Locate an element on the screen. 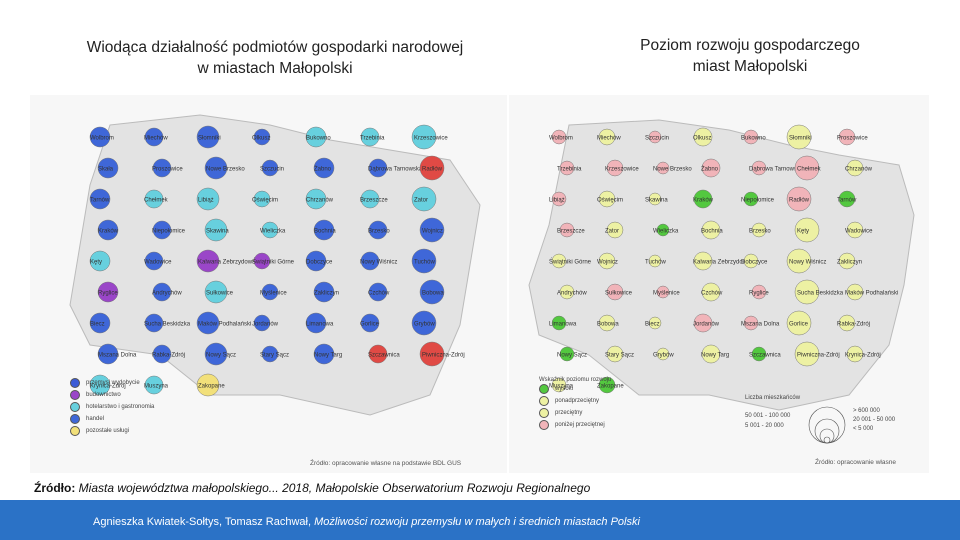 The image size is (960, 540). city-label: Olkusz is located at coordinates (702, 139).